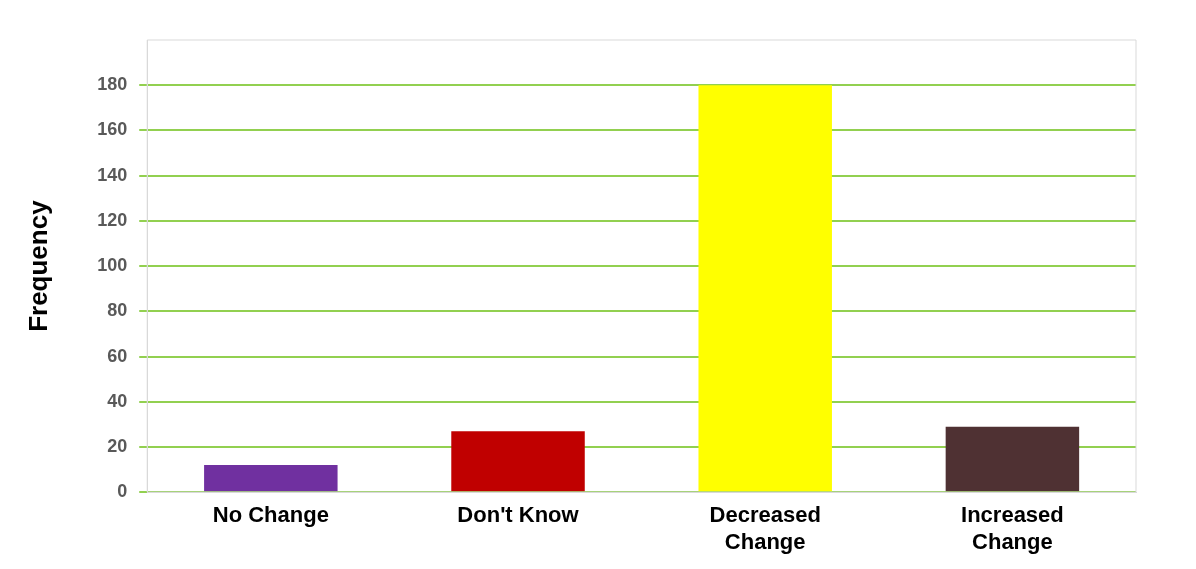 This screenshot has width=1196, height=569. What do you see at coordinates (112, 174) in the screenshot?
I see `y-tick-label: 140` at bounding box center [112, 174].